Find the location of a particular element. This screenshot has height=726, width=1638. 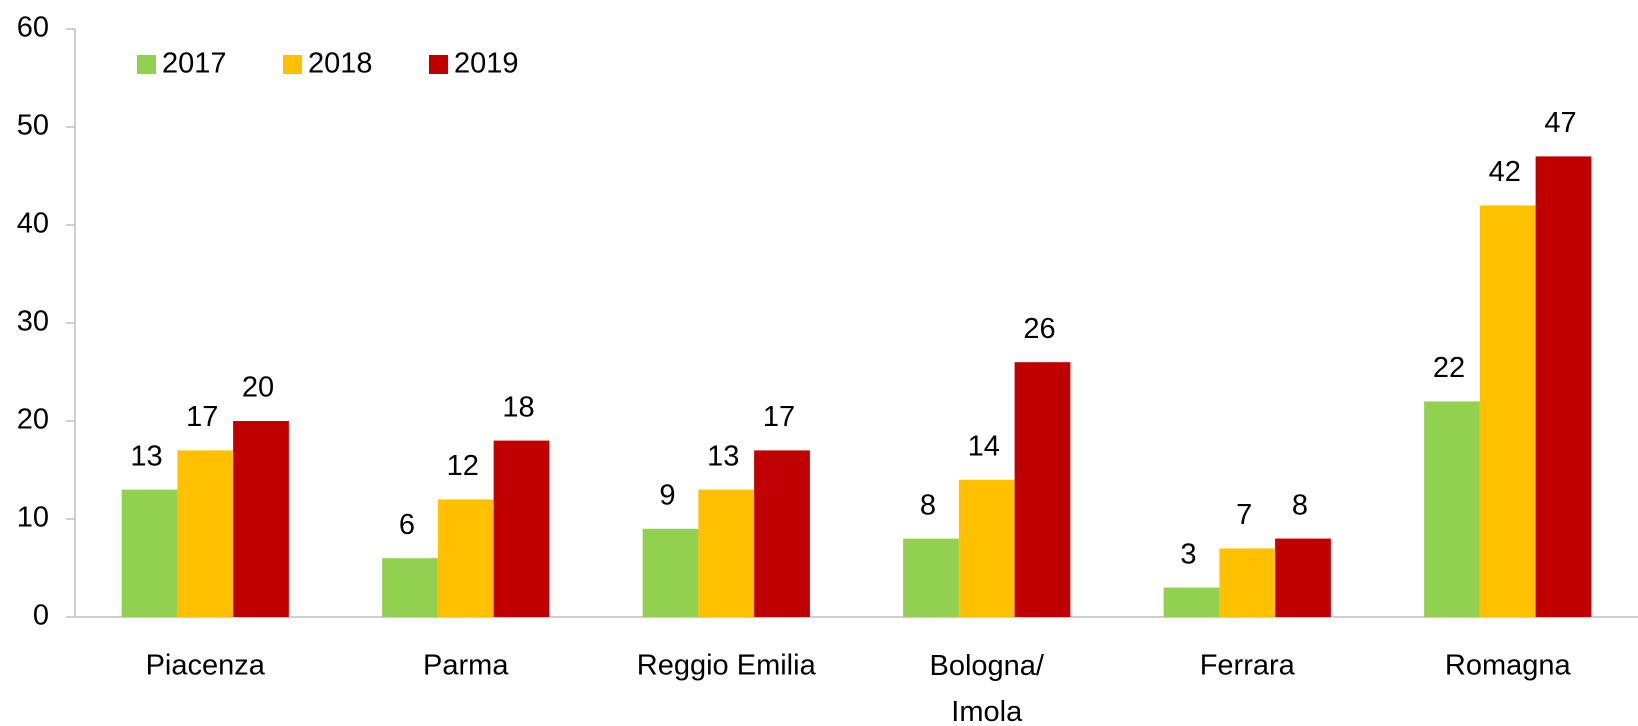

data-label: 26 is located at coordinates (1039, 329).